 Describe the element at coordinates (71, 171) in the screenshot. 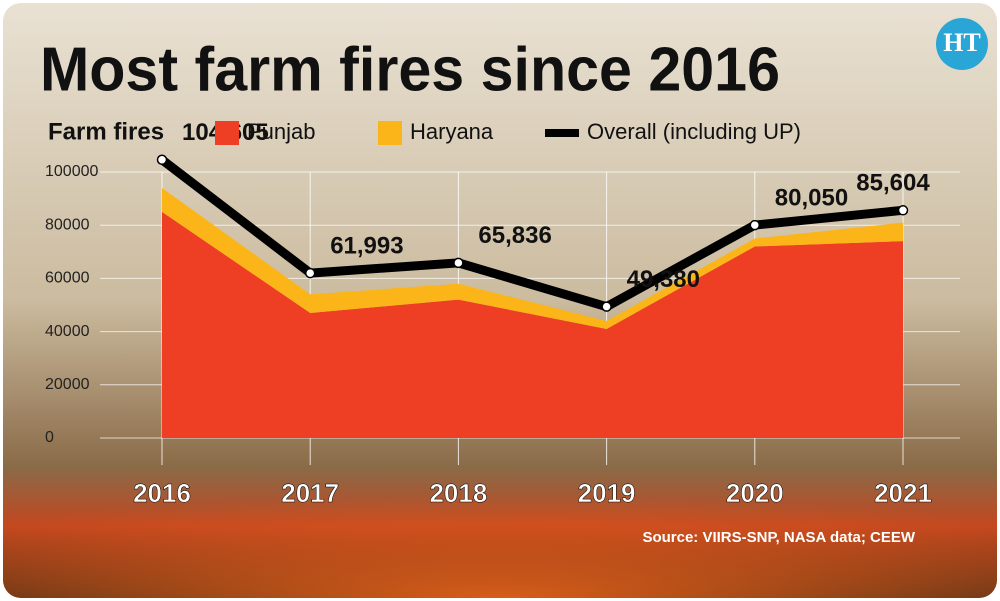

I see `y-tick-label: 100000` at that location.